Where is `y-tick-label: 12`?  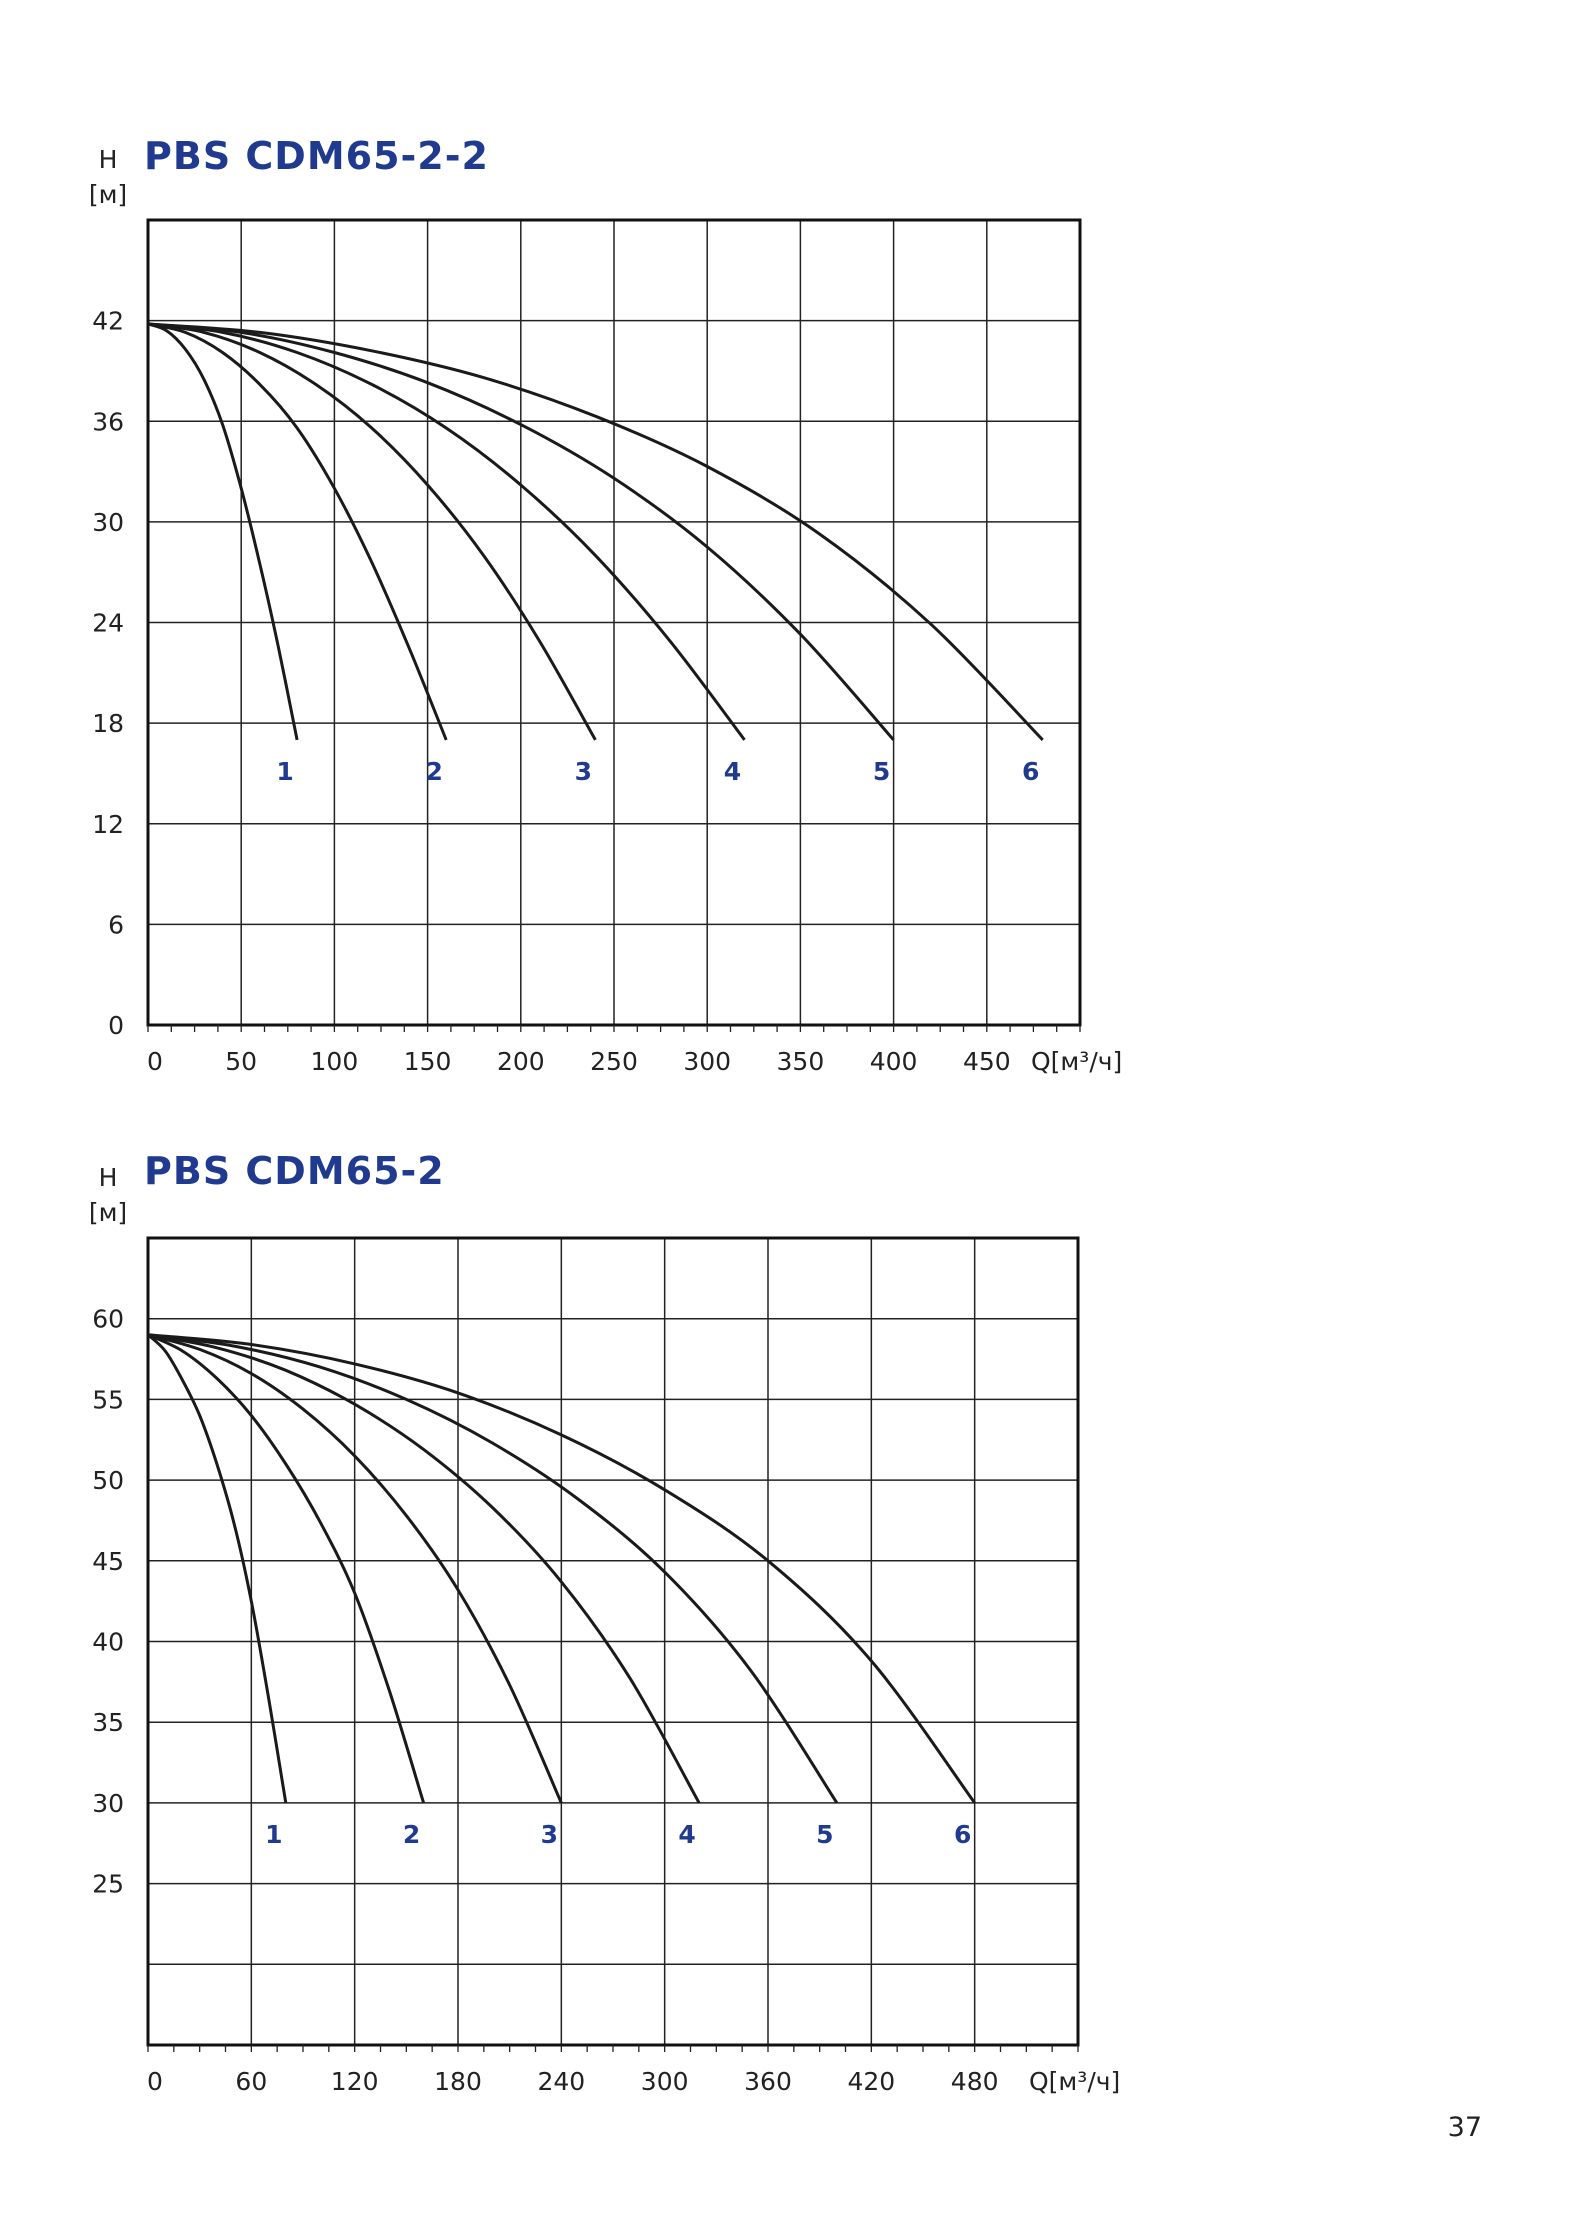
y-tick-label: 12 is located at coordinates (108, 824).